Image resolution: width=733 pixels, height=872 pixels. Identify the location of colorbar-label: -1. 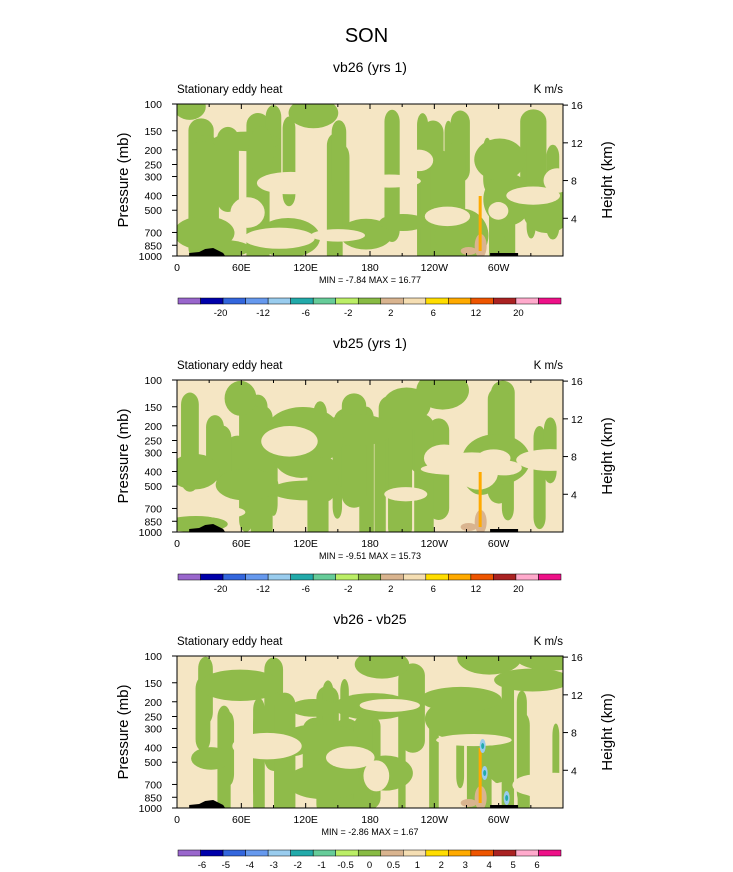
(321, 865).